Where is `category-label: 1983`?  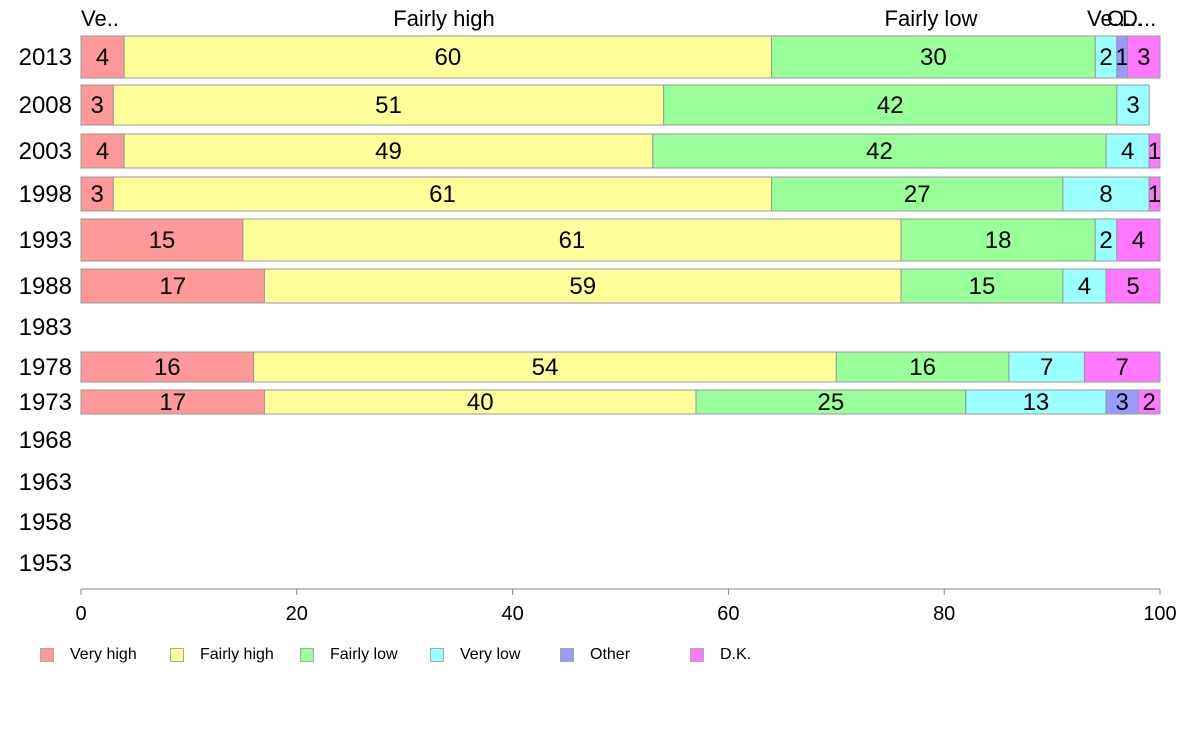
category-label: 1983 is located at coordinates (45, 327).